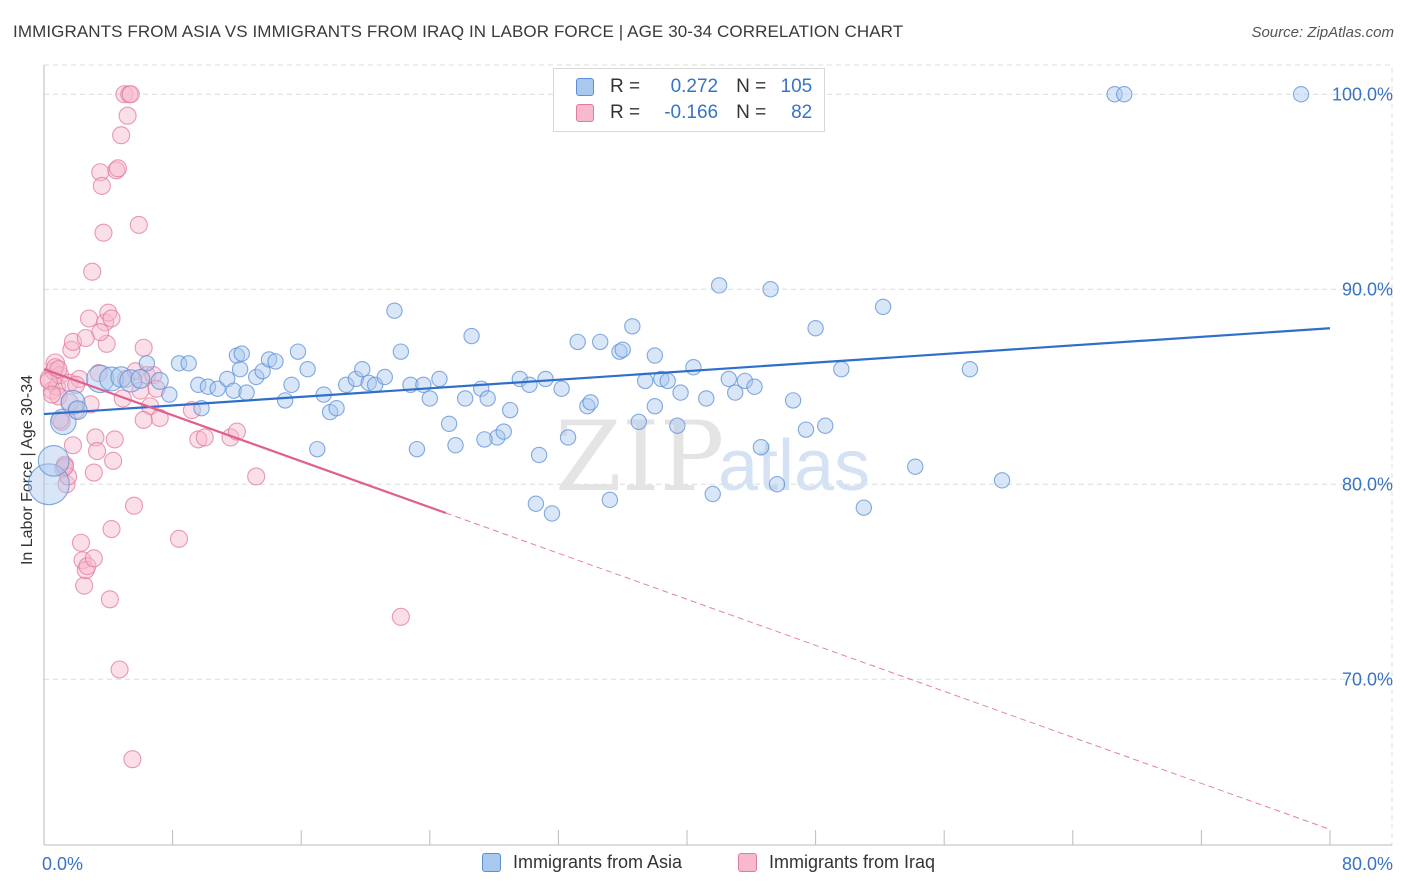 This screenshot has width=1406, height=892. I want to click on legend-asia: Immigrants from Asia, so click(582, 862).